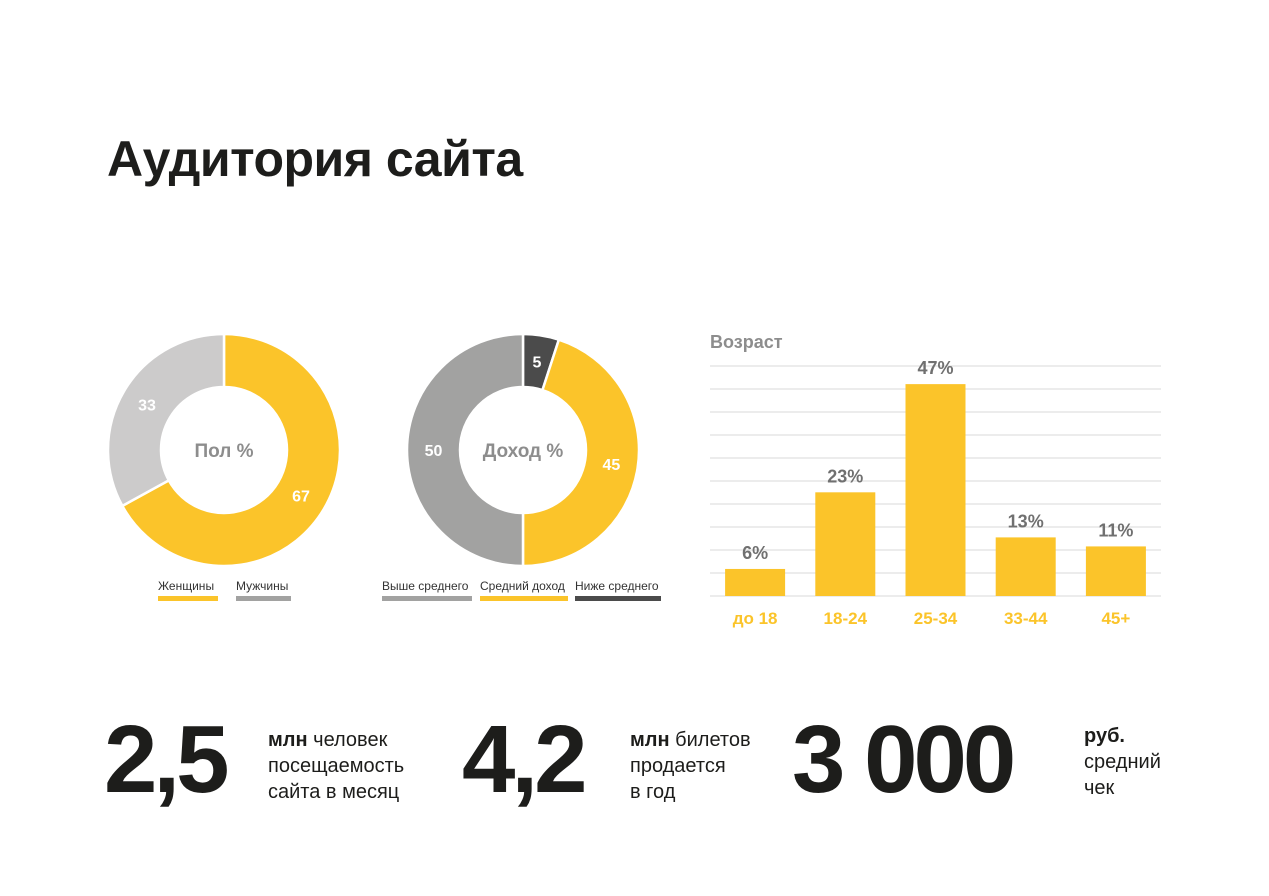  What do you see at coordinates (1115, 530) in the screenshot?
I see `bar-value-label: 11%` at bounding box center [1115, 530].